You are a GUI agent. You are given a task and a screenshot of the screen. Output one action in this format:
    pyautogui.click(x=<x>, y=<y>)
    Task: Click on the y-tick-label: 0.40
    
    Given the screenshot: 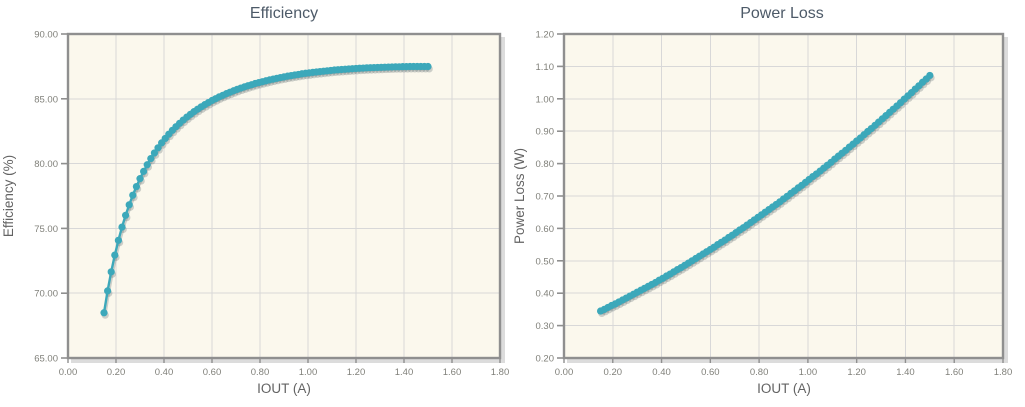 What is the action you would take?
    pyautogui.click(x=545, y=294)
    